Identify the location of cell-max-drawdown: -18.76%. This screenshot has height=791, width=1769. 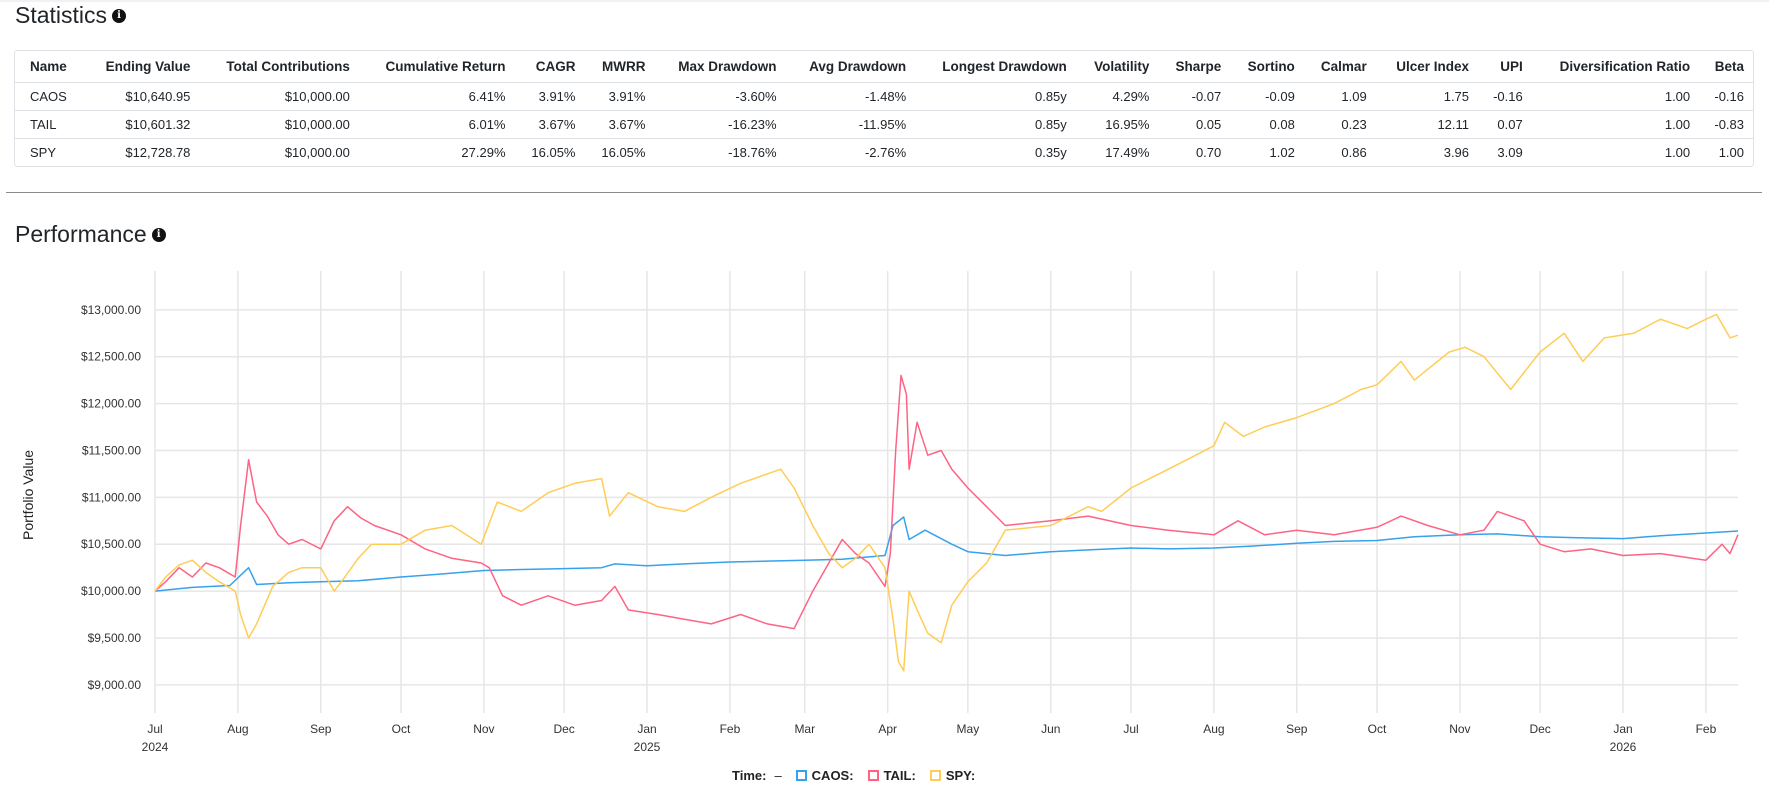
(752, 152).